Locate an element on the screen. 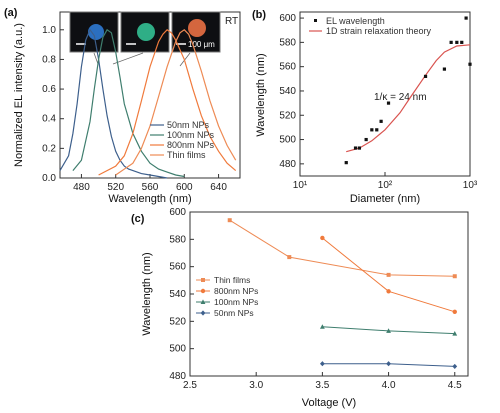 This screenshot has height=413, width=500. panel-c-legend-label: 100nm NPs is located at coordinates (236, 302).